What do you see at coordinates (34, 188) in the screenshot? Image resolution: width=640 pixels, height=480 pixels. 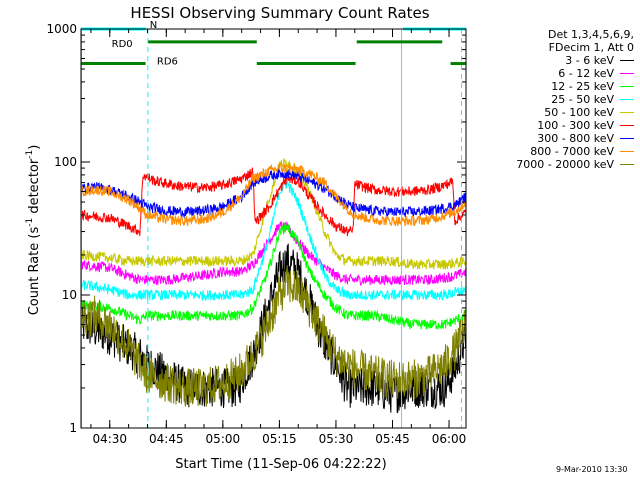 I see `y-axis-label-mid: detector` at bounding box center [34, 188].